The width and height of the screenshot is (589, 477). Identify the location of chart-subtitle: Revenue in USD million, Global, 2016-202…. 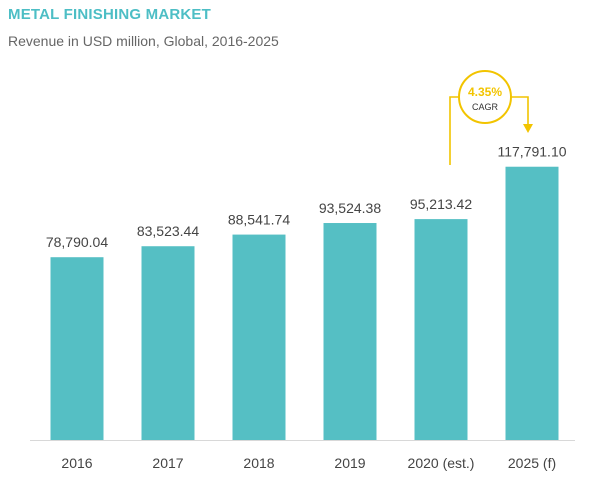
(143, 41).